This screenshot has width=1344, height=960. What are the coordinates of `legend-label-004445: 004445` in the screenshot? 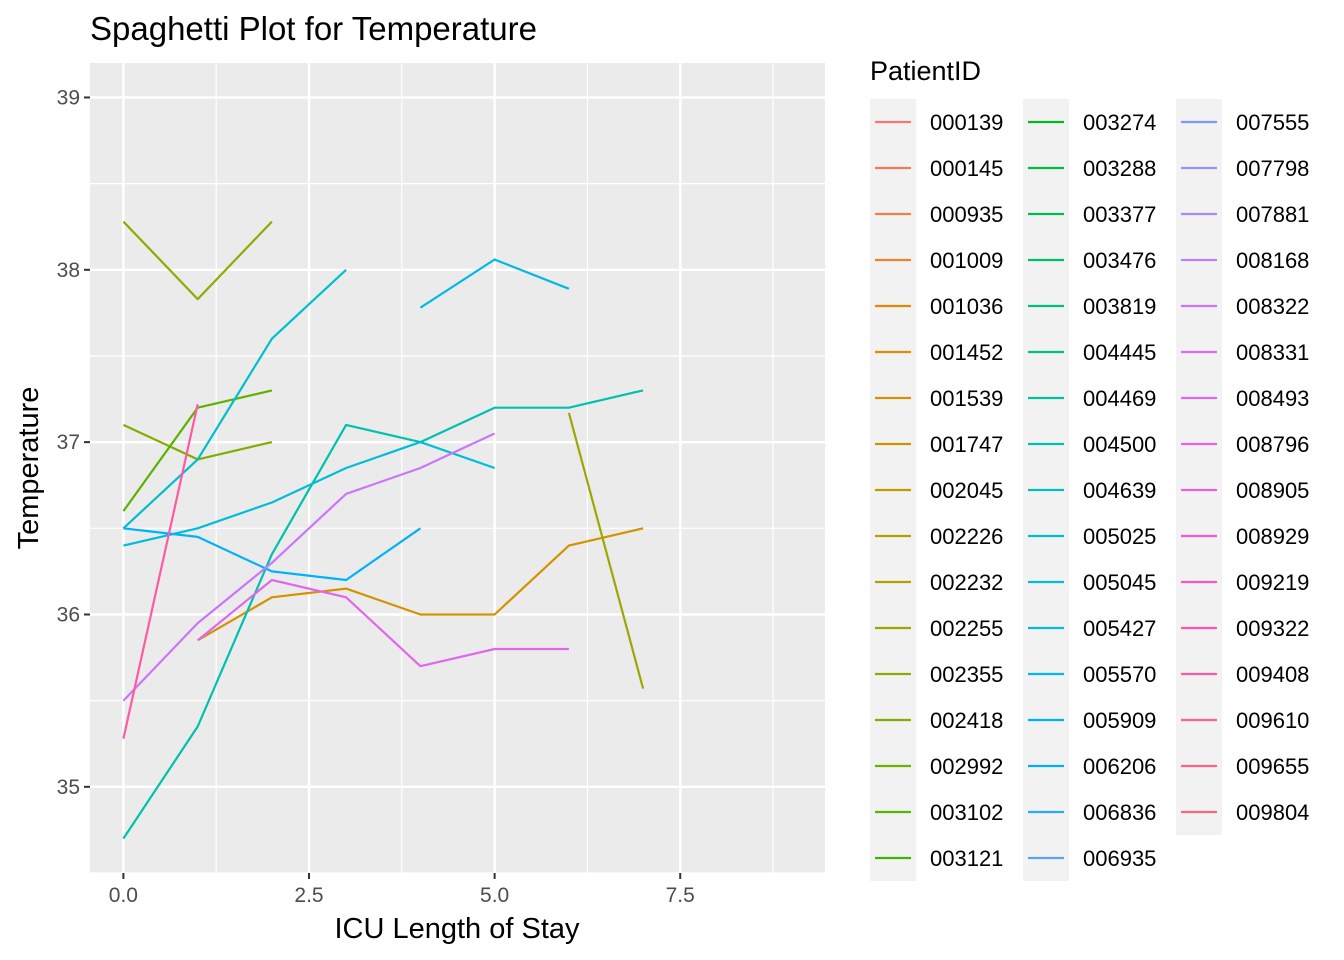 It's located at (1119, 352).